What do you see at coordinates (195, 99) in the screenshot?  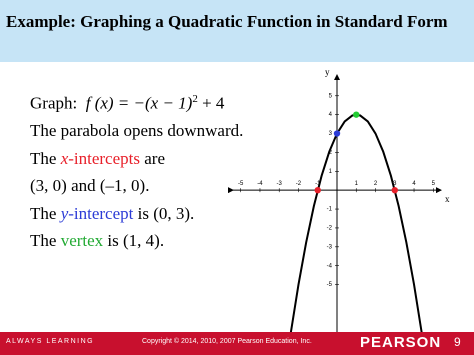 I see `formula-exponent: 2` at bounding box center [195, 99].